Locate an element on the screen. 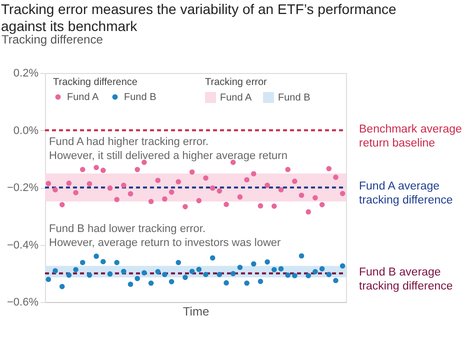 The height and width of the screenshot is (338, 474). y-tick-label: 0.0% is located at coordinates (26, 130).